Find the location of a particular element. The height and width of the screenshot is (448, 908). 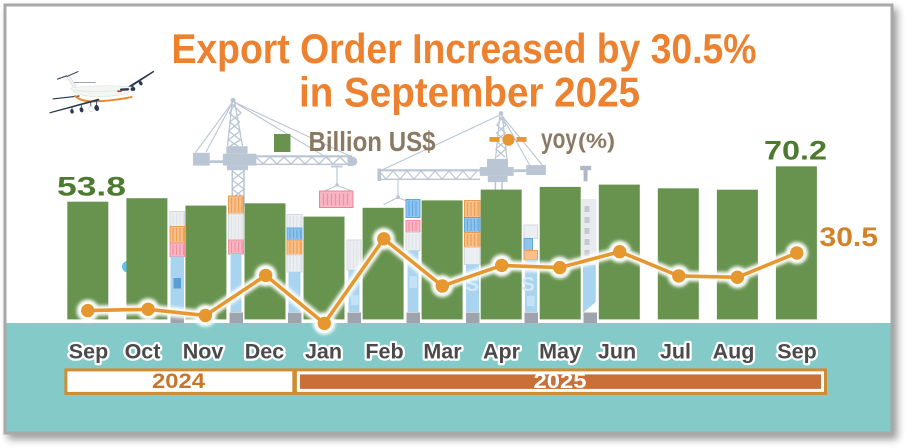

svg-text: Nov is located at coordinates (203, 352).